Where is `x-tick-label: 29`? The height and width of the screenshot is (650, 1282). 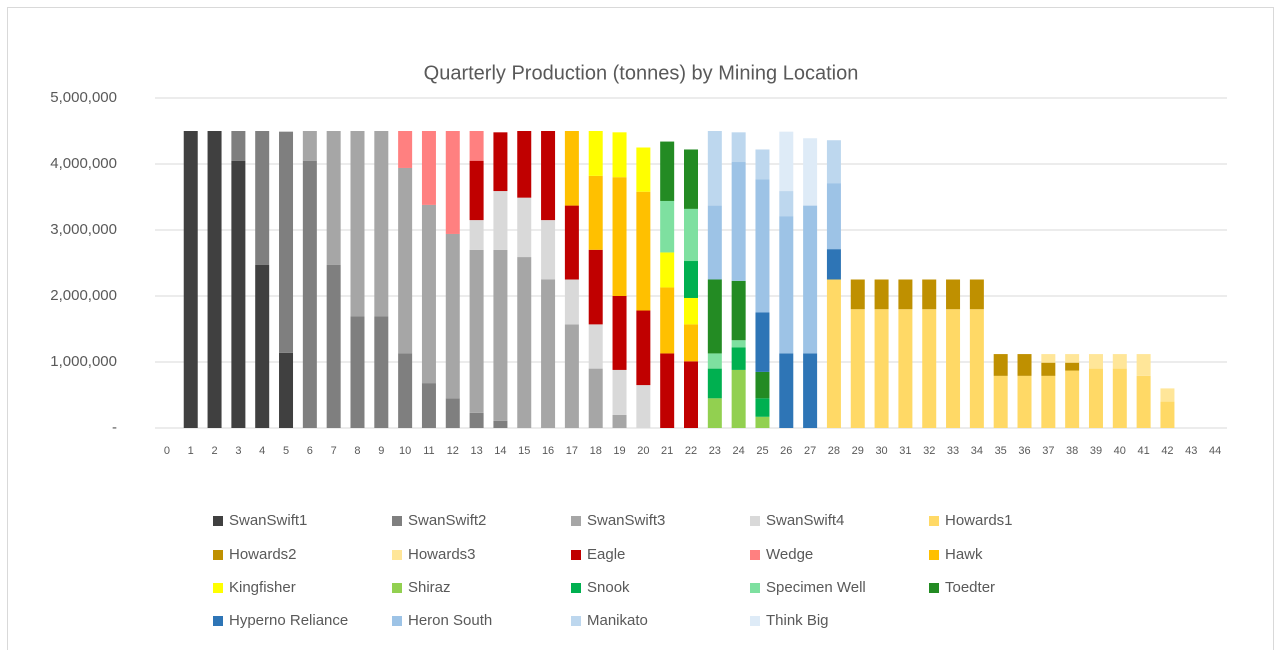
x-tick-label: 29 is located at coordinates (858, 451).